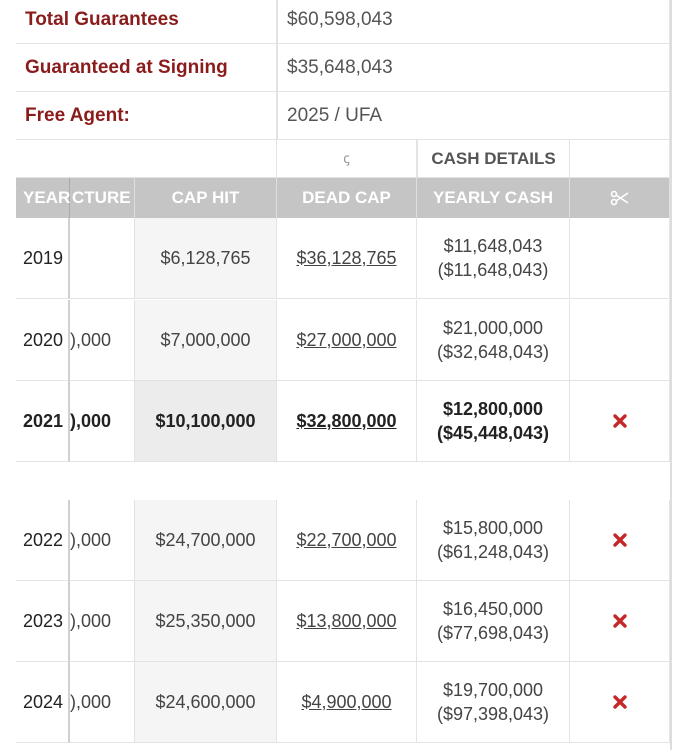 This screenshot has width=688, height=750. Describe the element at coordinates (347, 540) in the screenshot. I see `dead-cap-cell: $22,700,000` at that location.